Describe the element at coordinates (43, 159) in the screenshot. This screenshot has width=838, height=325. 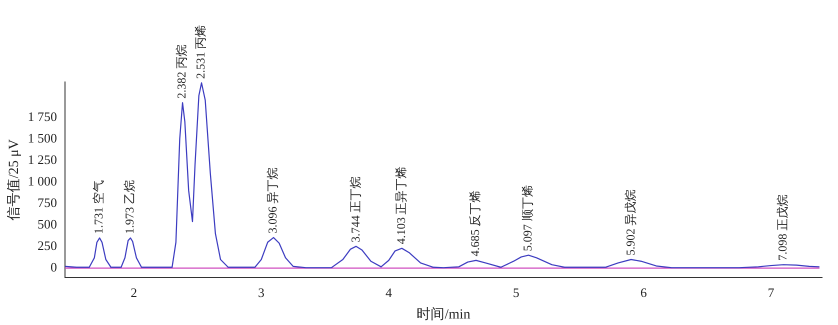
I see `y-tick-label: 1 250` at that location.